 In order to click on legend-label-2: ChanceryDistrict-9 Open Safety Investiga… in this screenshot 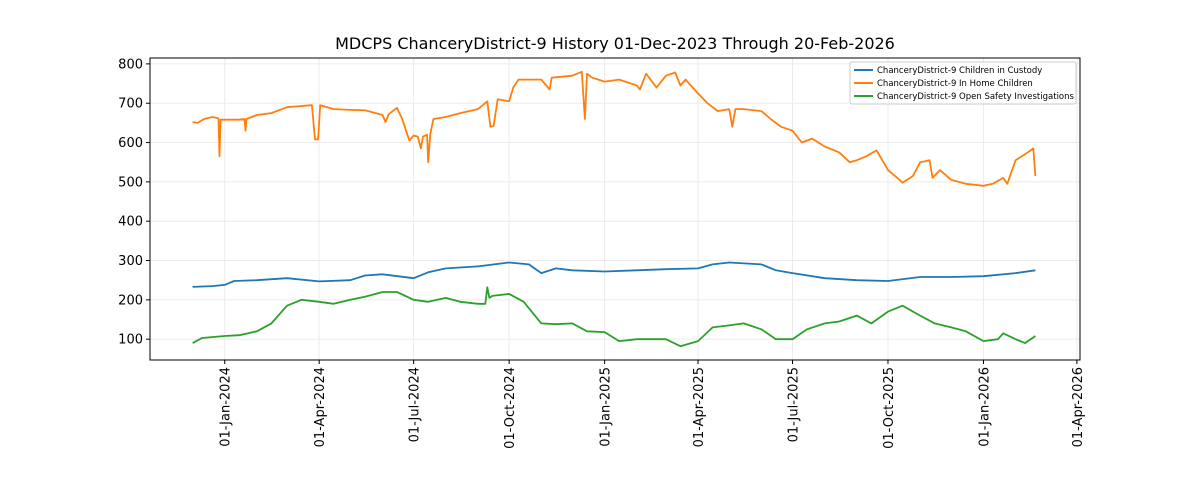, I will do `click(976, 97)`.